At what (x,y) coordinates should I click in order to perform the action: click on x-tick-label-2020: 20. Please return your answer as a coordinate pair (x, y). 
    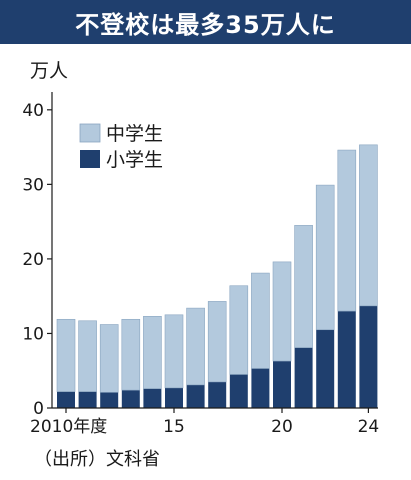
    Looking at the image, I should click on (282, 427).